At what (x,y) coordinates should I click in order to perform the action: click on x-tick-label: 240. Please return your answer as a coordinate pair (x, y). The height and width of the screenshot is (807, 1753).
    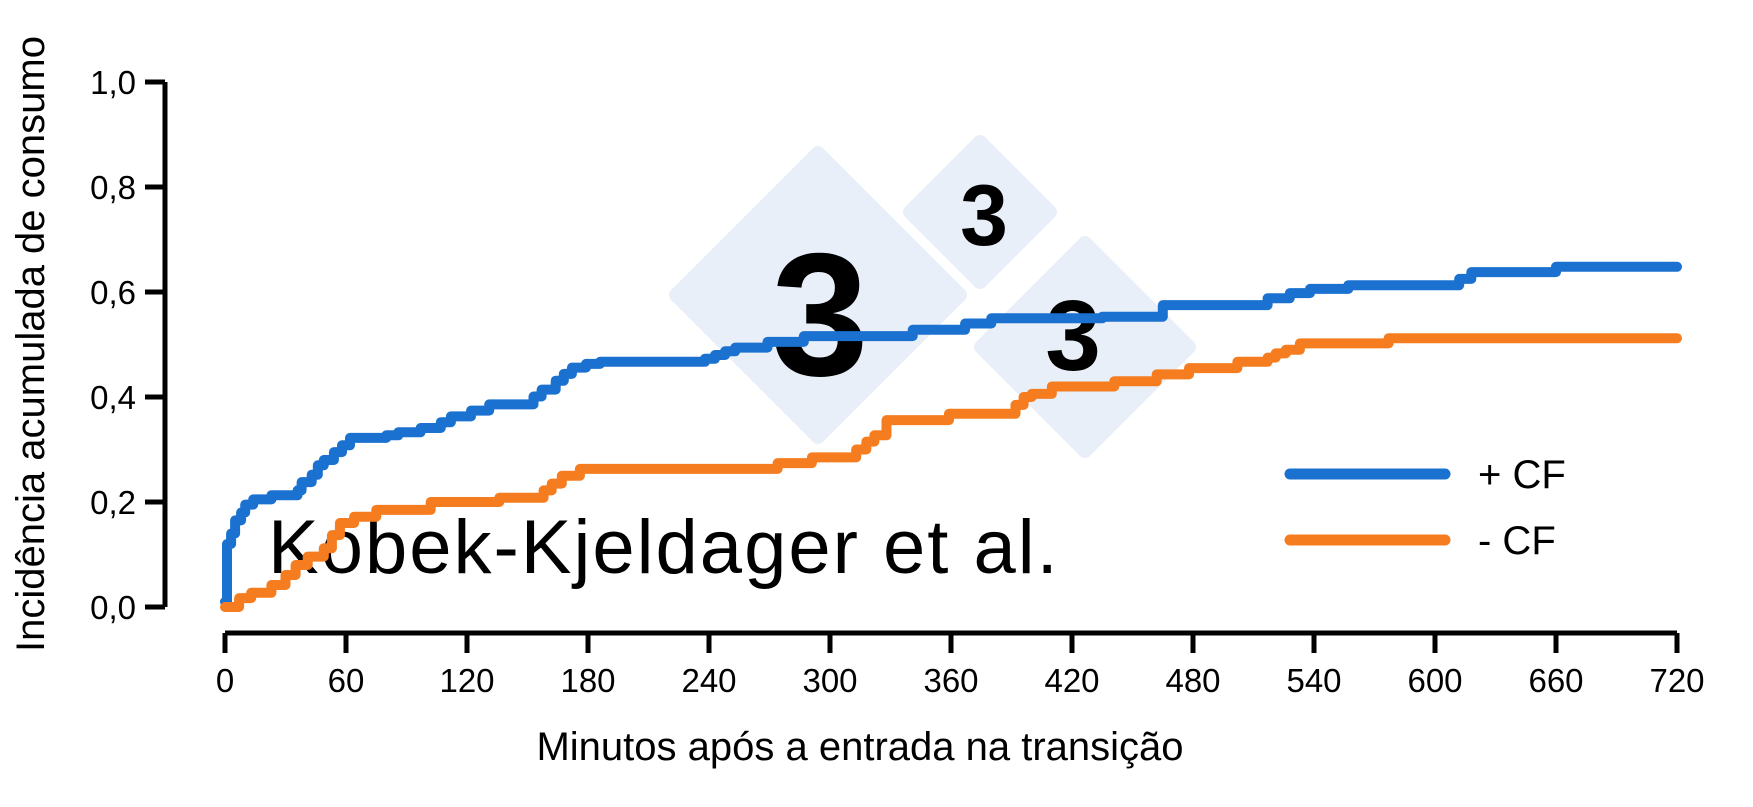
    Looking at the image, I should click on (708, 680).